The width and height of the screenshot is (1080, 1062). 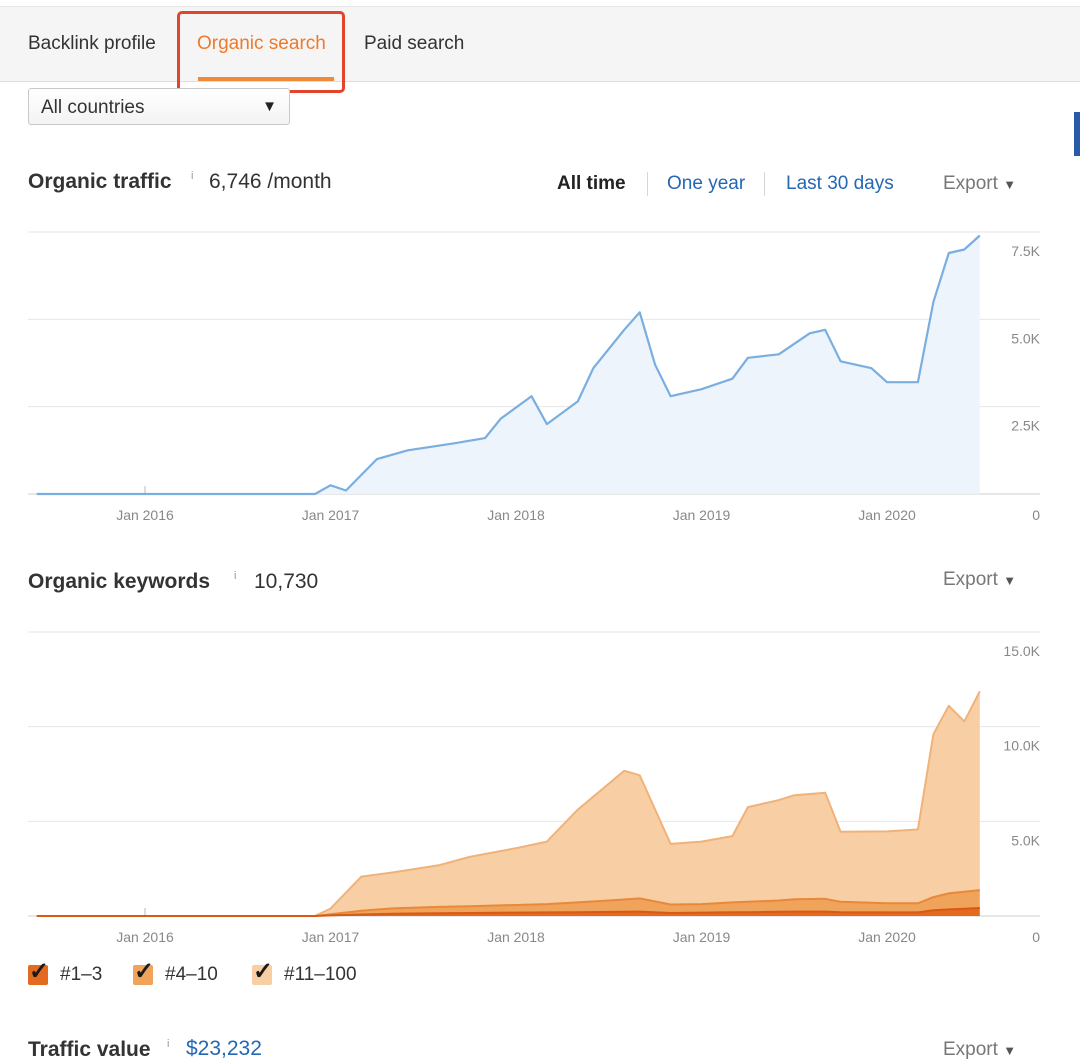 What do you see at coordinates (92, 43) in the screenshot?
I see `tab-backlink-profile: Backlink profile` at bounding box center [92, 43].